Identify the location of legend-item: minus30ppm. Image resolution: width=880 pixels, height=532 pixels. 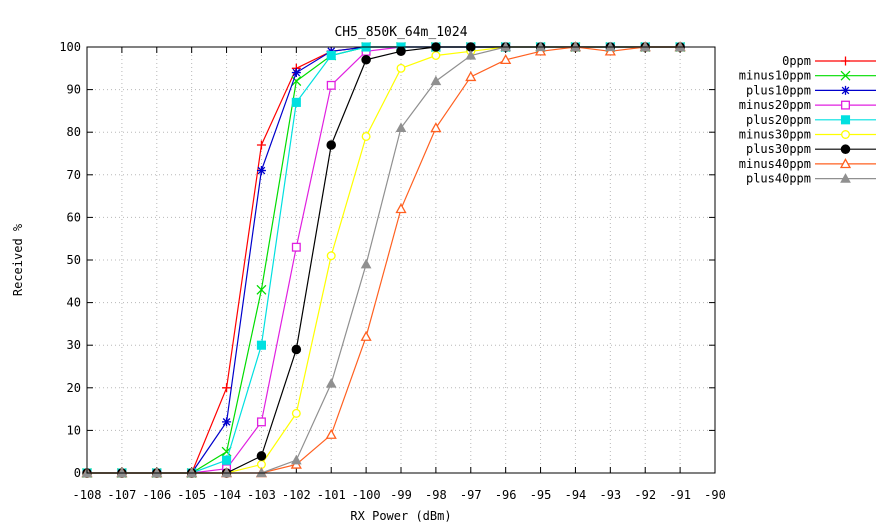
(807, 135).